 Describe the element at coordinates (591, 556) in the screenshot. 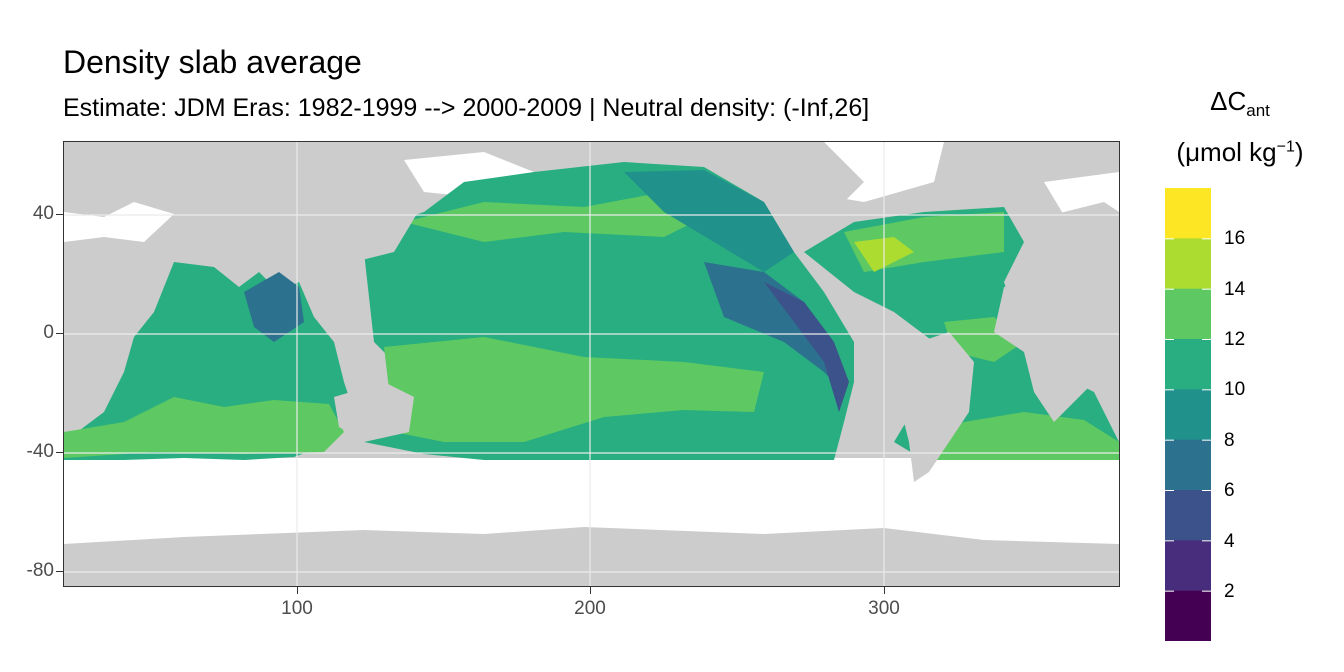

I see `antarctica` at that location.